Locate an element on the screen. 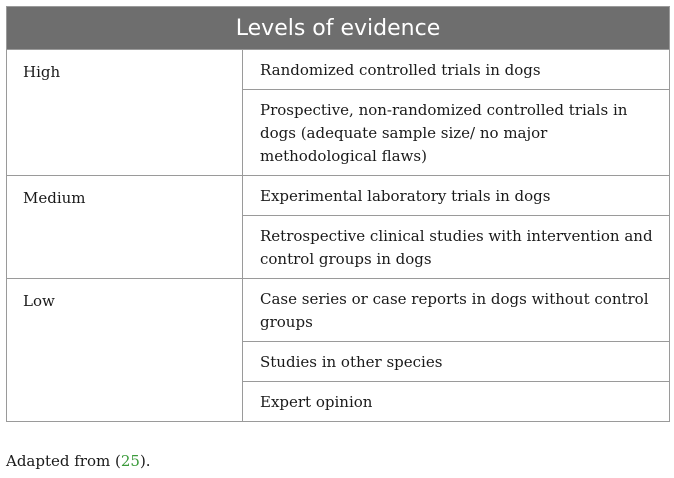 Image resolution: width=674 pixels, height=478 pixels. level-low: Low is located at coordinates (124, 350).